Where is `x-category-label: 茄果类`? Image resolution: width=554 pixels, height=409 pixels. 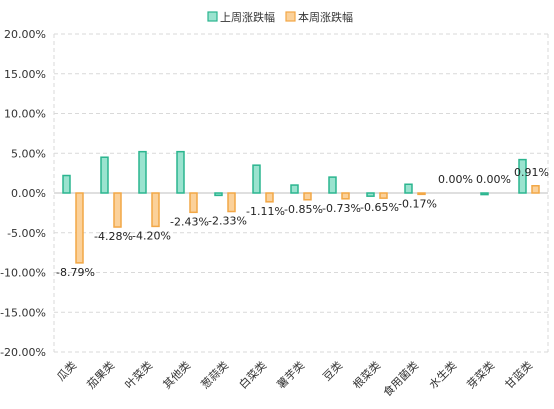 x-category-label: 茄果类 is located at coordinates (100, 374).